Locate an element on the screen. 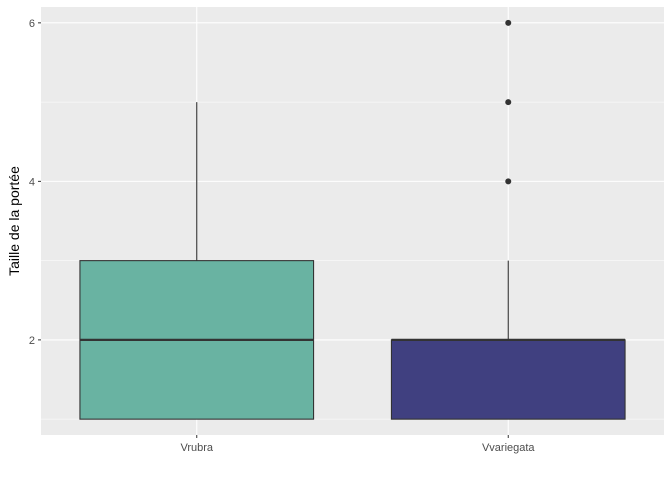 The image size is (672, 480). y-axis: 2 4 6 is located at coordinates (35, 182).